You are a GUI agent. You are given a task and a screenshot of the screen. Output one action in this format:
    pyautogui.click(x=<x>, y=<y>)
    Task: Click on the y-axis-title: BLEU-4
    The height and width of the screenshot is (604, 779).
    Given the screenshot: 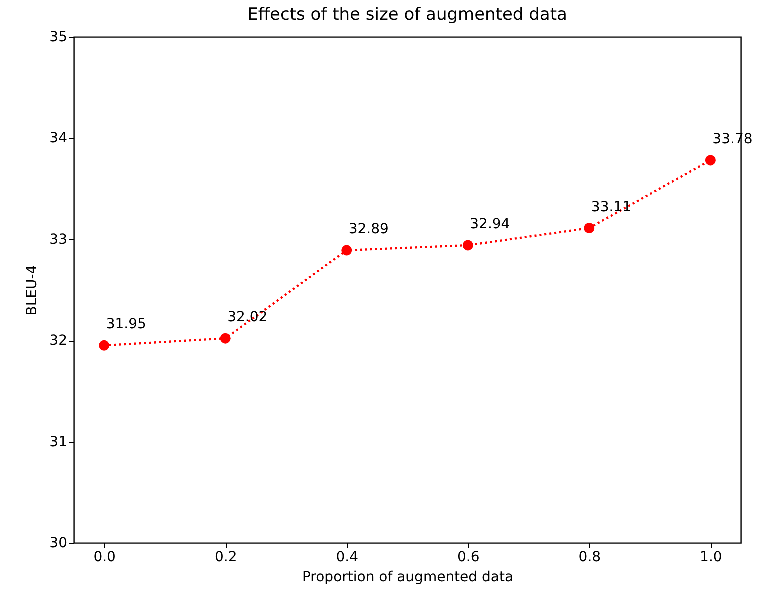 What is the action you would take?
    pyautogui.click(x=32, y=290)
    